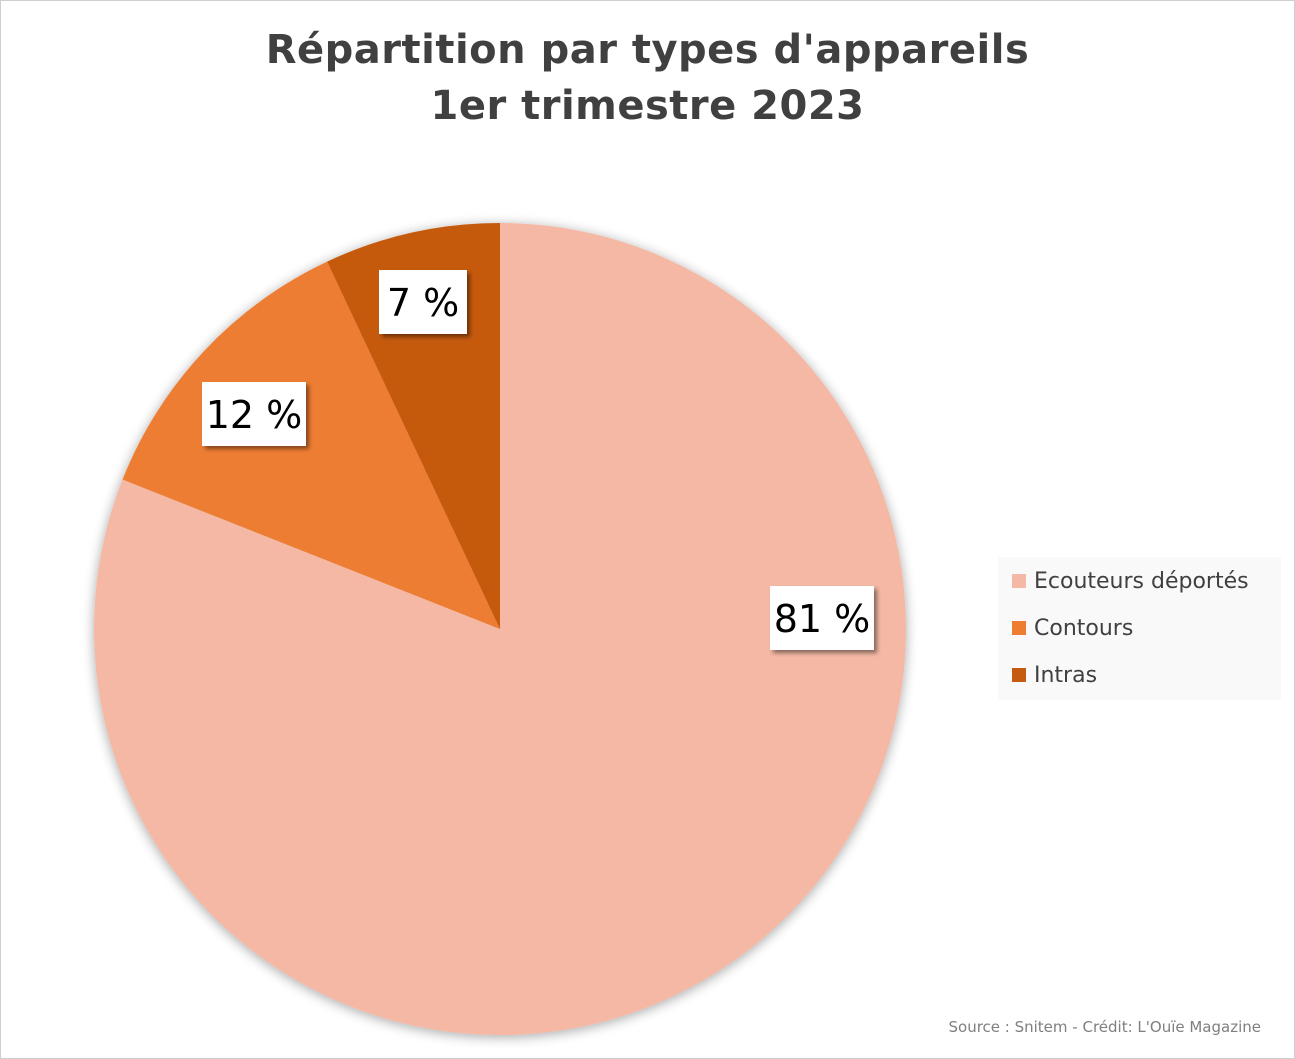  I want to click on title-line-2: 1er trimestre 2023, so click(647, 106).